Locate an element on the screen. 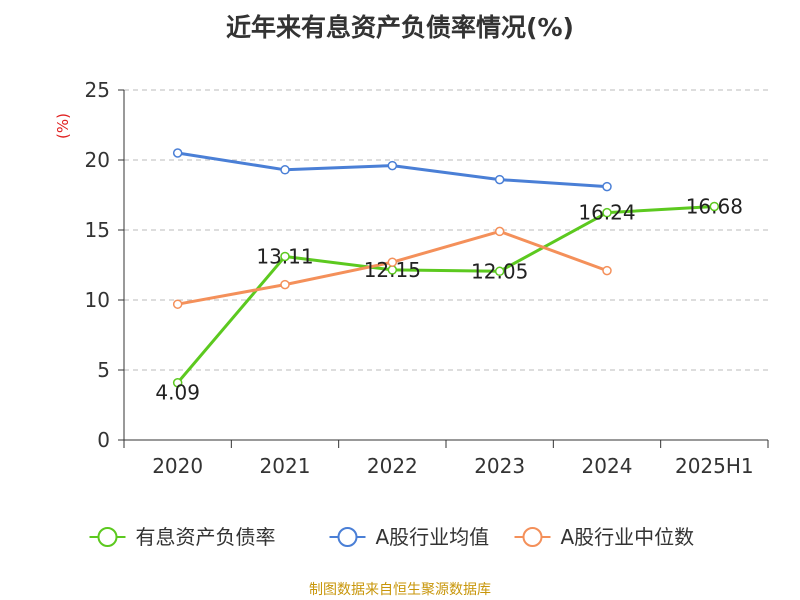 This screenshot has height=600, width=800. data-label: 16.24 is located at coordinates (606, 213).